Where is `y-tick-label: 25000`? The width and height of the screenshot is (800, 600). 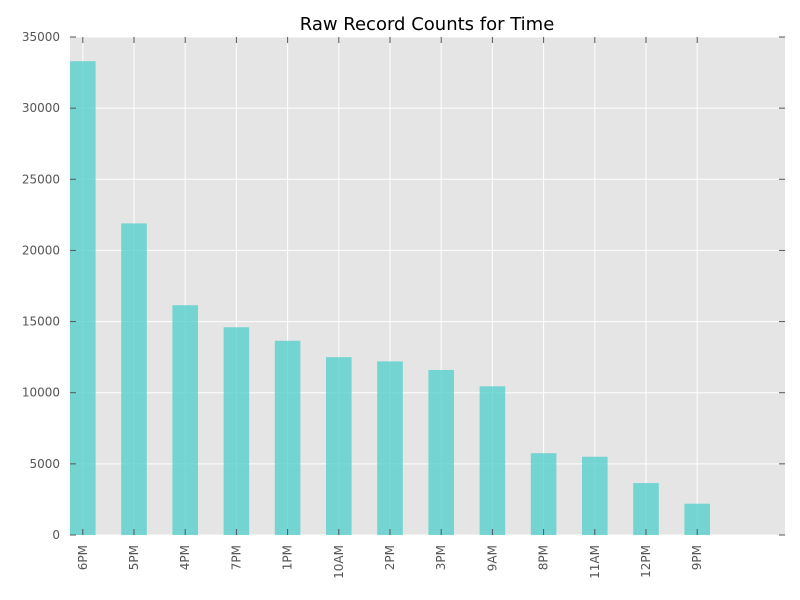 y-tick-label: 25000 is located at coordinates (41, 179).